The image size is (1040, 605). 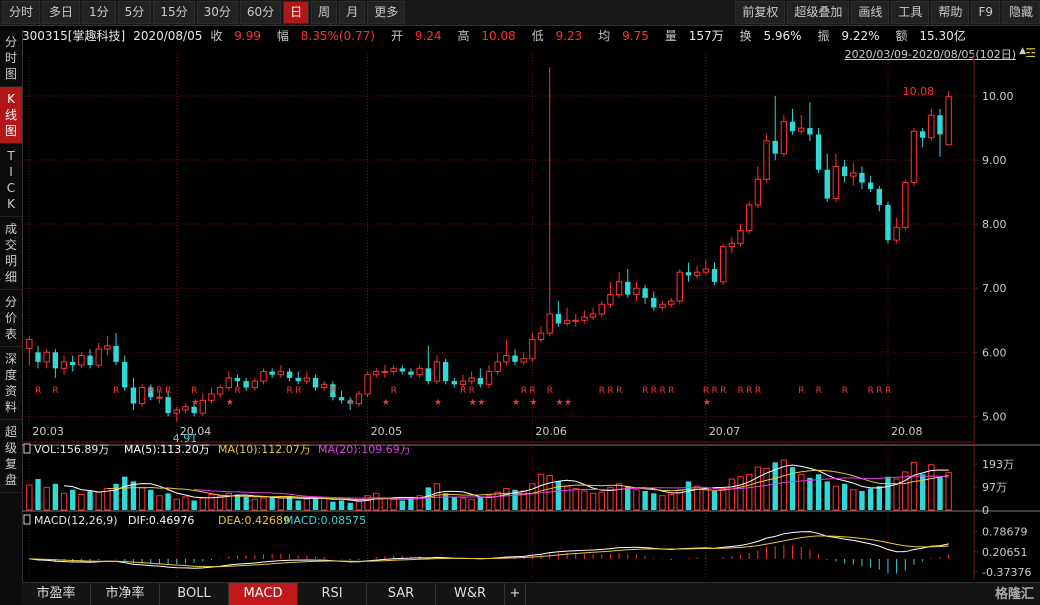 I want to click on lock-icon: ☲, so click(x=1030, y=53).